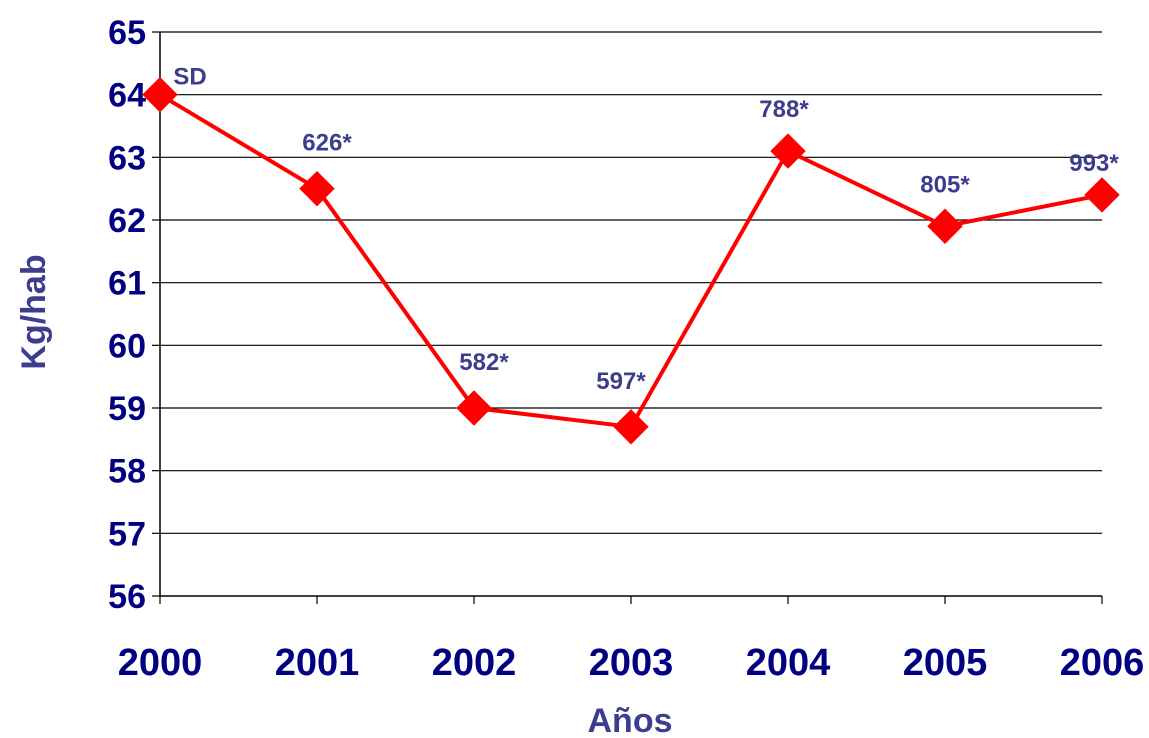 The height and width of the screenshot is (738, 1149). Describe the element at coordinates (1102, 663) in the screenshot. I see `x-tick-label: 2006` at that location.